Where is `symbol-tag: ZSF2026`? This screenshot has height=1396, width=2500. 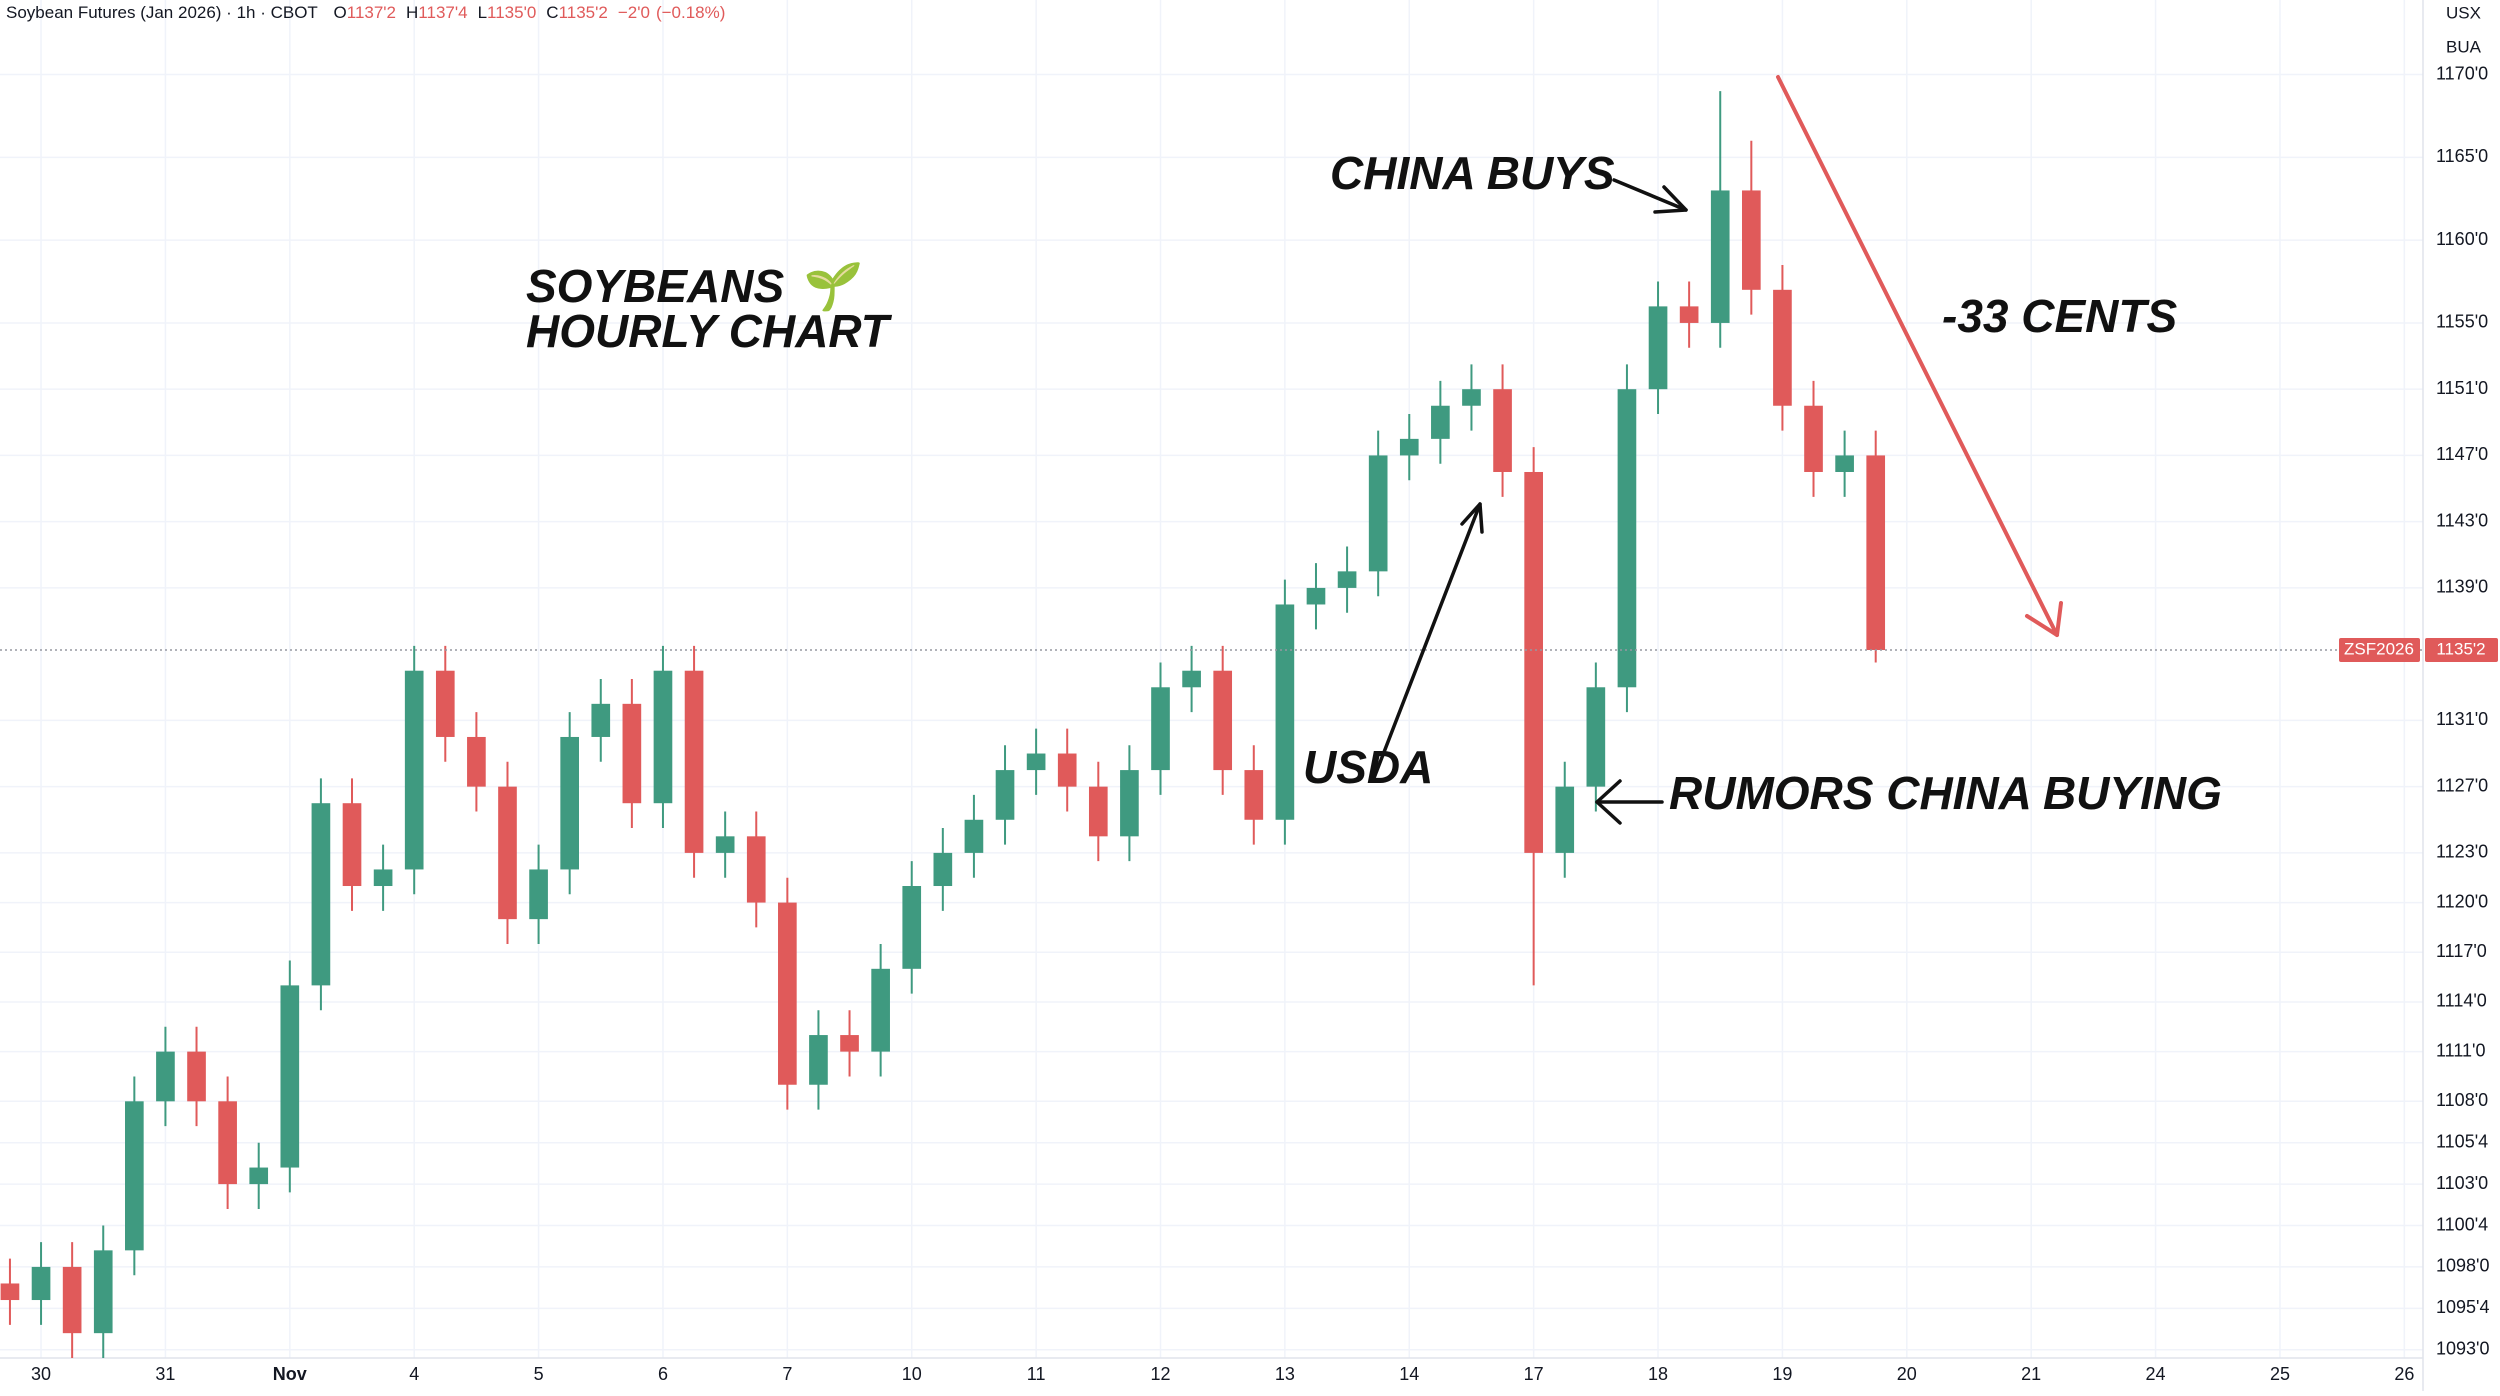
symbol-tag: ZSF2026 is located at coordinates (2379, 649).